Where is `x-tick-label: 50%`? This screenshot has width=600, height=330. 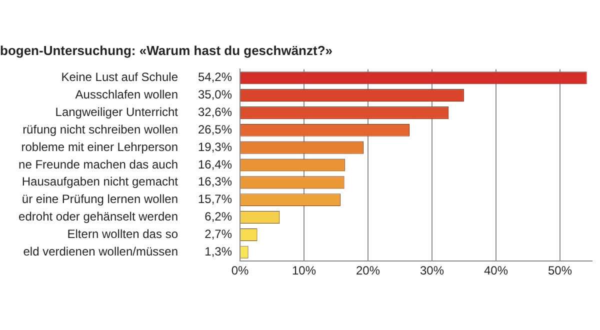
x-tick-label: 50% is located at coordinates (560, 270).